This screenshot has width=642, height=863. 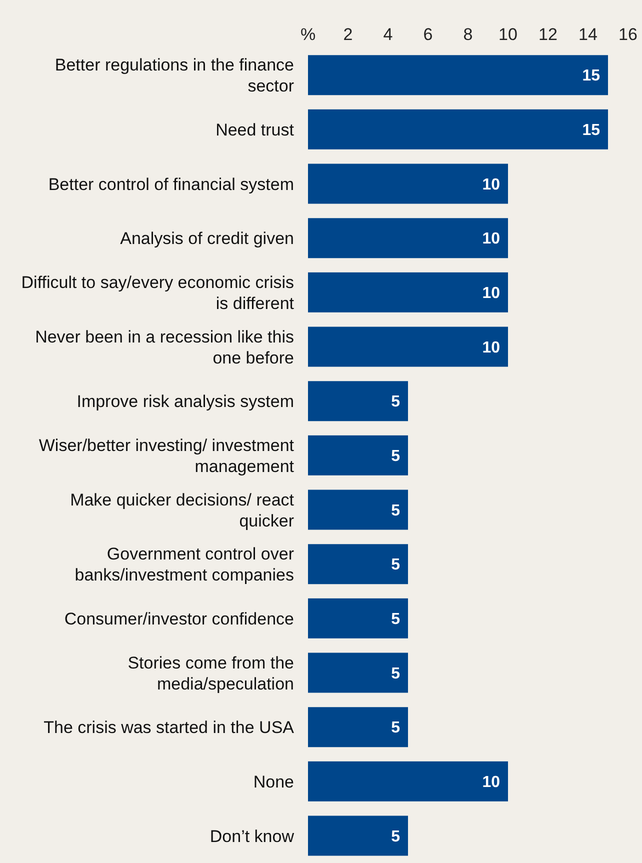 I want to click on y-tick-label: Analysis of credit given, so click(x=207, y=238).